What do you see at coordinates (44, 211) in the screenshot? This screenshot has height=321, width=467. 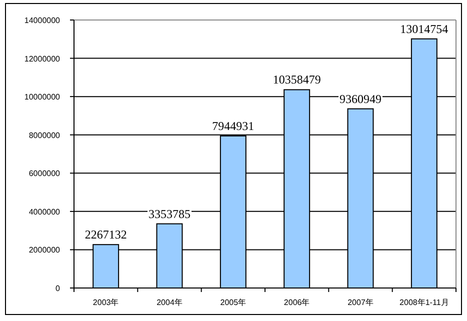 I see `y-tick-label: 4000000` at bounding box center [44, 211].